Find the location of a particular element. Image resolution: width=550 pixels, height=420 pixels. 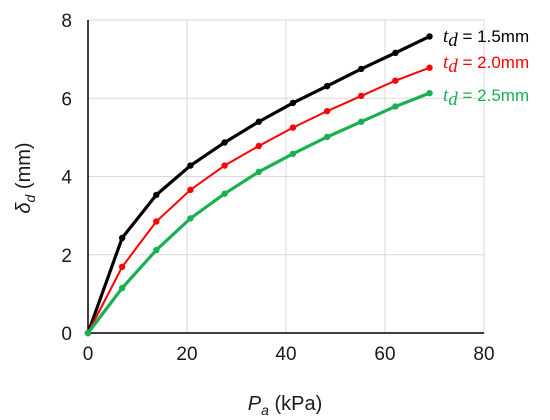

series-label-value: = 2.0mm is located at coordinates (493, 62).